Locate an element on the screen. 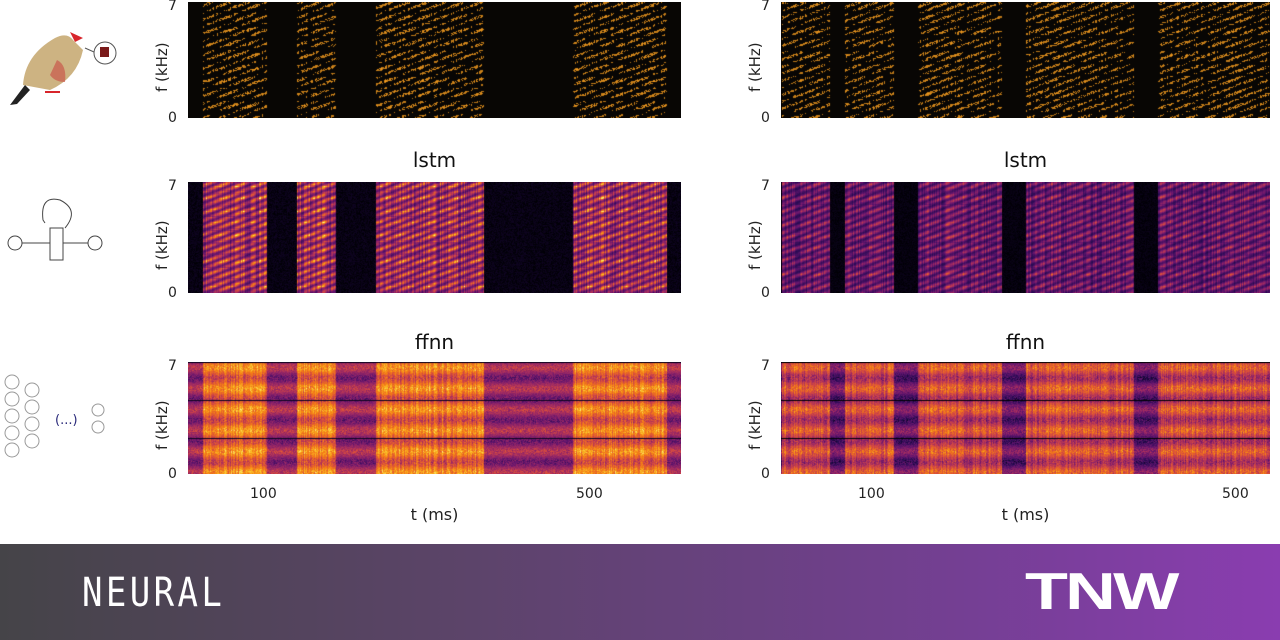  spectrogram-song-left is located at coordinates (434, 60).